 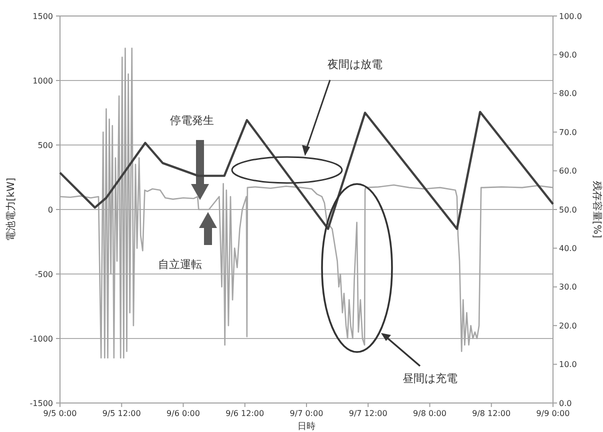 What do you see at coordinates (368, 413) in the screenshot?
I see `x-tick-label: 9/7 12:00` at bounding box center [368, 413].